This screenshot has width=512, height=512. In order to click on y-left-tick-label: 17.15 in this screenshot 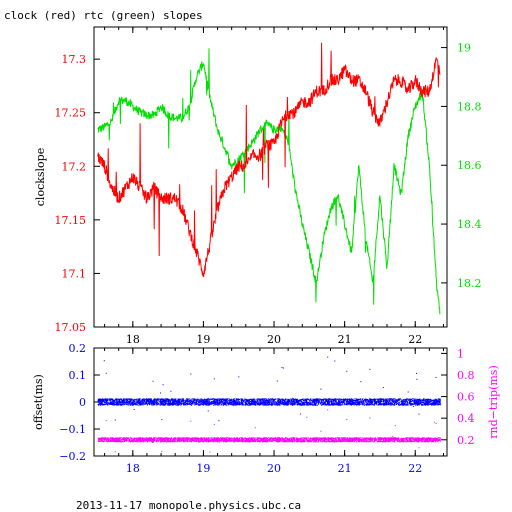, I will do `click(71, 220)`.